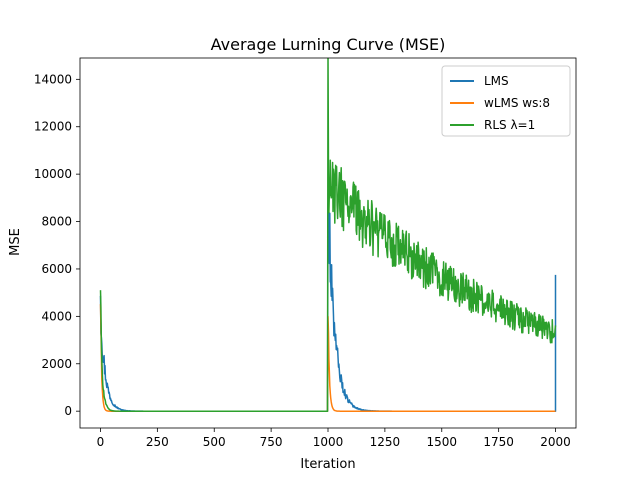  Describe the element at coordinates (555, 442) in the screenshot. I see `x-tick-label: 2000` at that location.